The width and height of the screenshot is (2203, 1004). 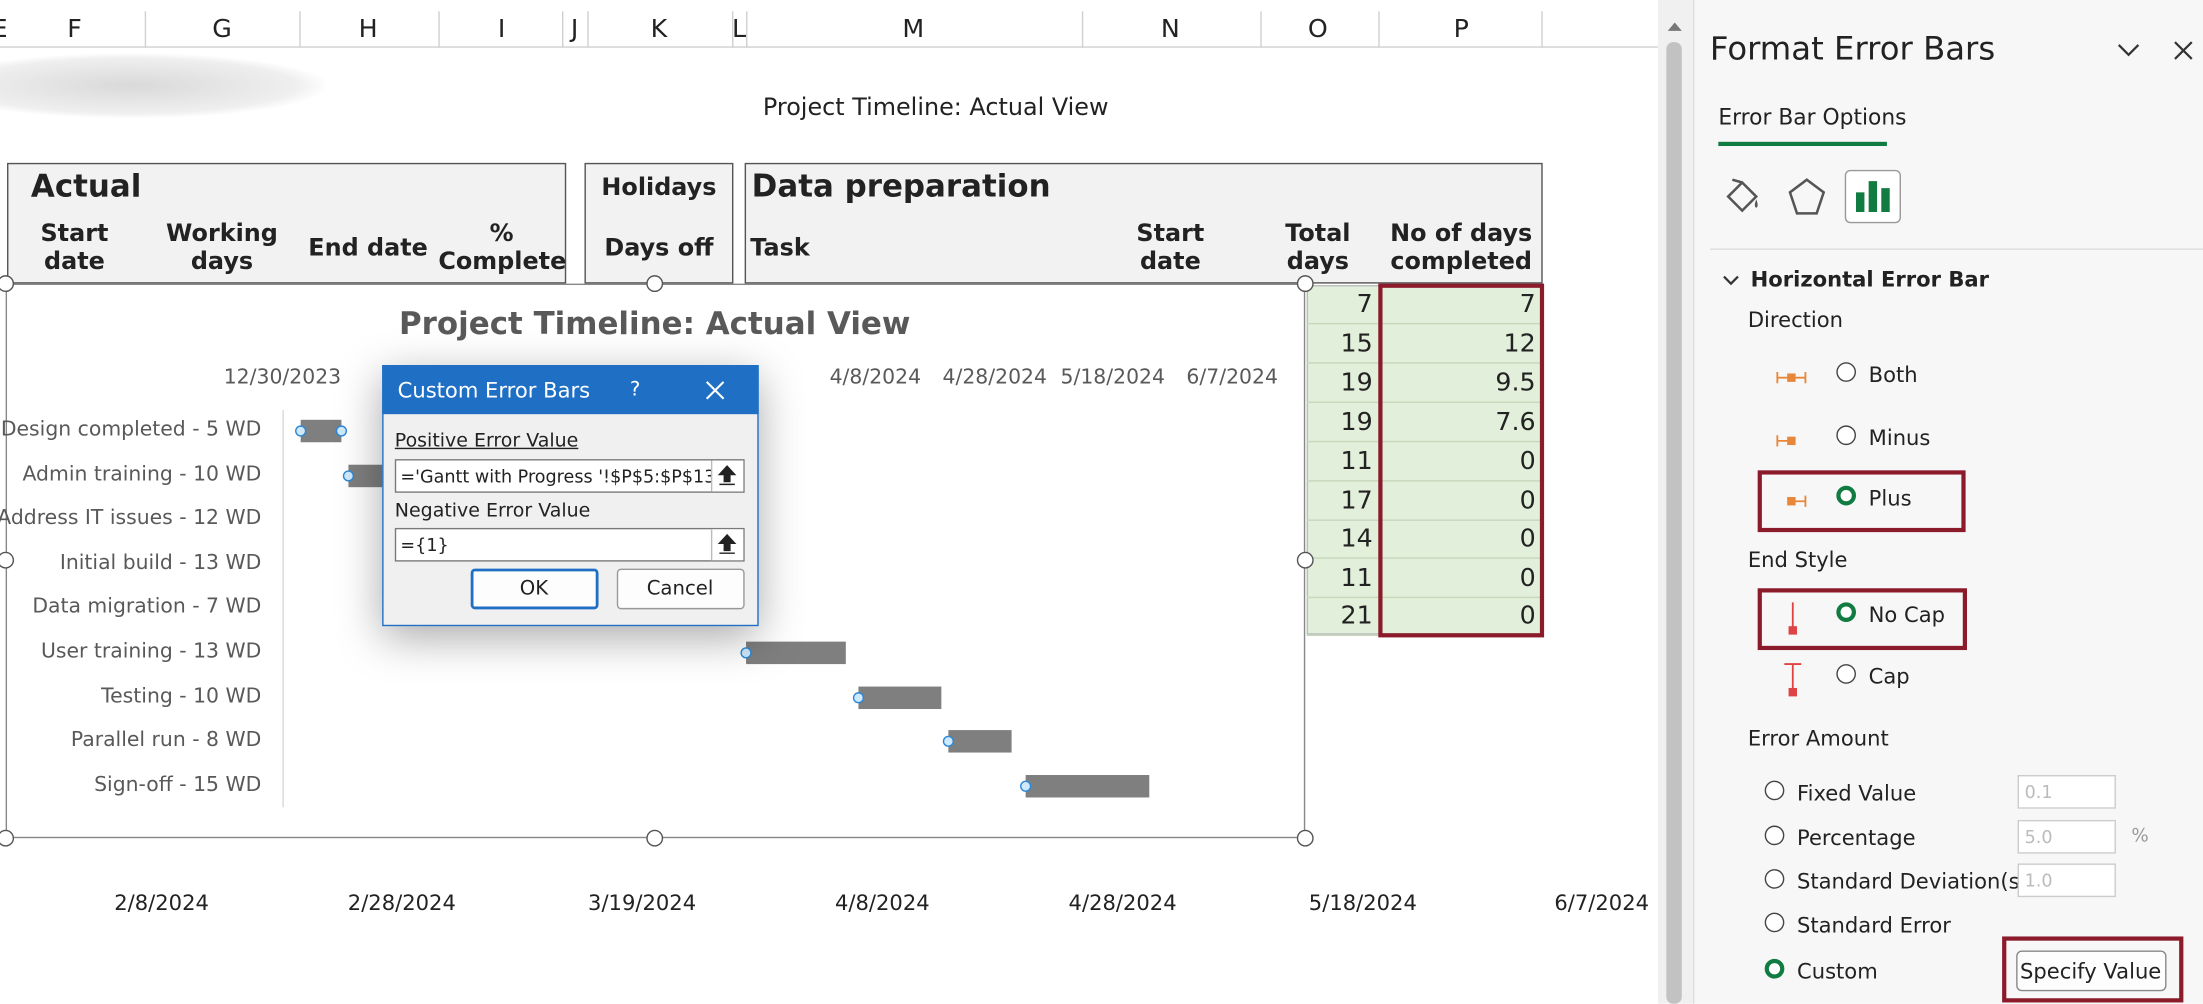 I want to click on direction-option: Both, so click(x=1893, y=375).